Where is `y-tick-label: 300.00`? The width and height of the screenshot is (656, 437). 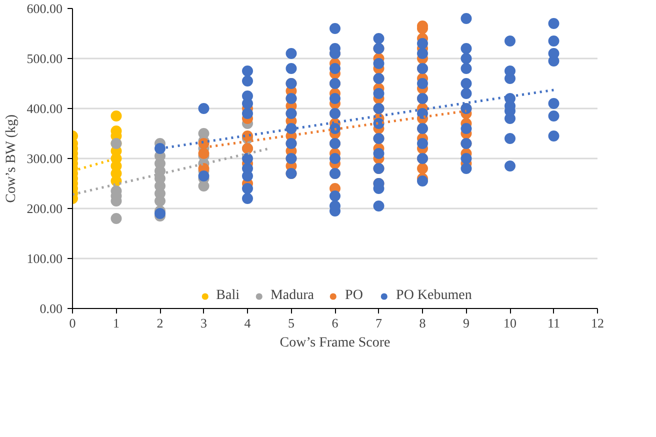 y-tick-label: 300.00 is located at coordinates (44, 158).